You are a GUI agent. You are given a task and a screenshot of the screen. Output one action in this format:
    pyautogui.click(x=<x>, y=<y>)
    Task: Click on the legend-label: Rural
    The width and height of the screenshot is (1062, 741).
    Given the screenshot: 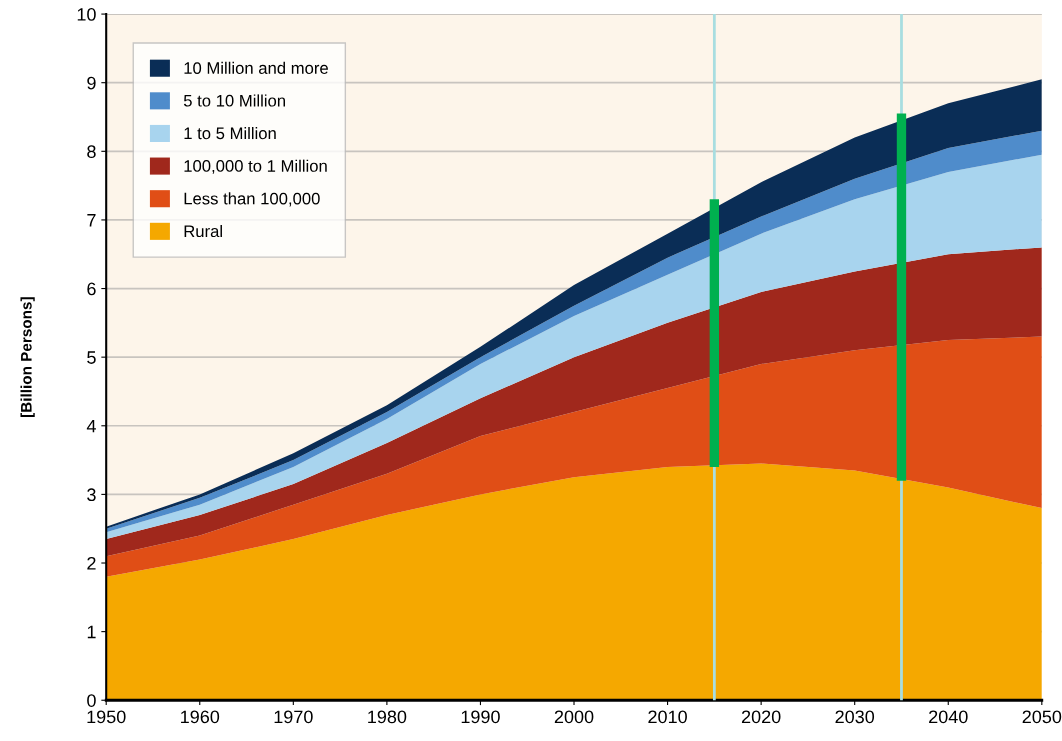 What is the action you would take?
    pyautogui.click(x=203, y=231)
    